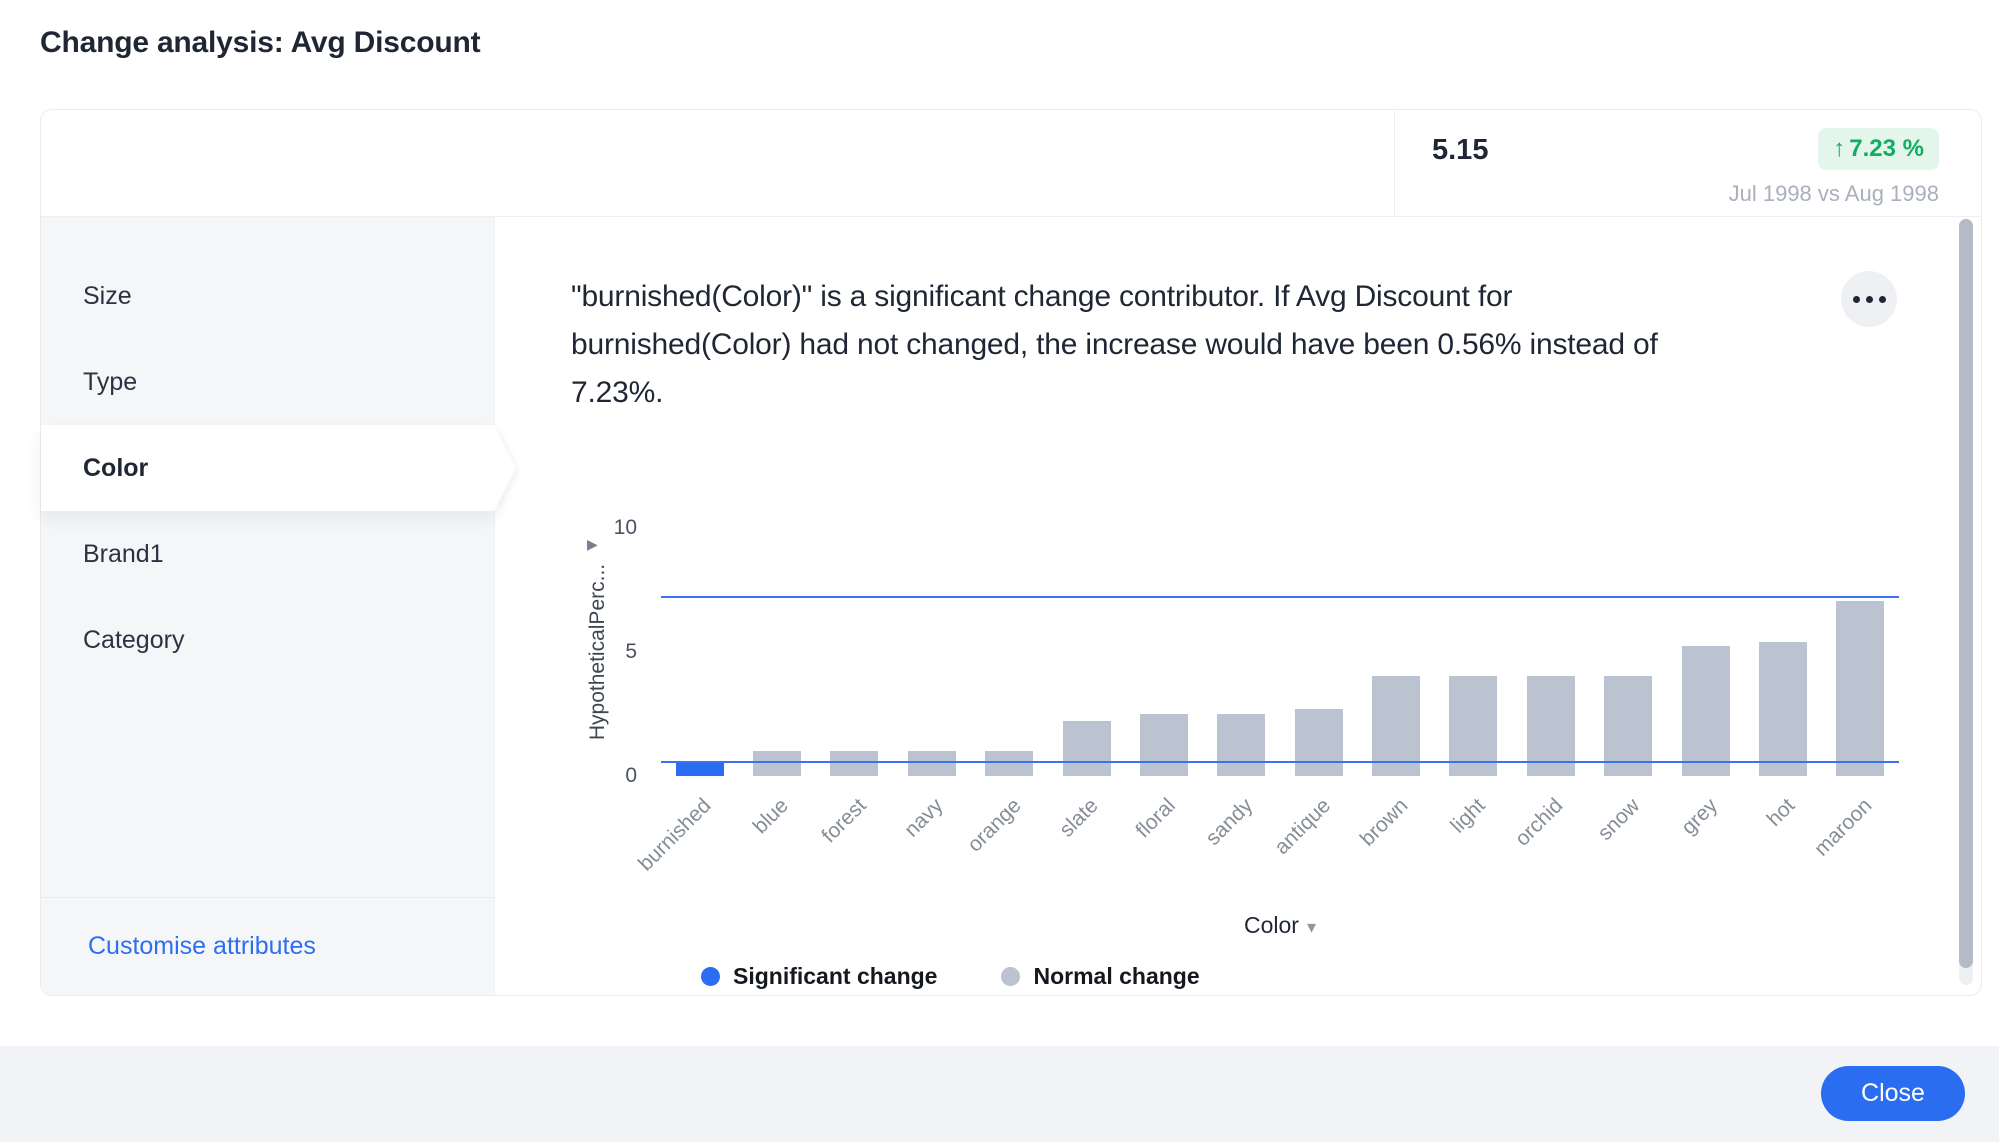 This screenshot has height=1142, width=1999. What do you see at coordinates (110, 381) in the screenshot?
I see `sidebar-item-type: Type` at bounding box center [110, 381].